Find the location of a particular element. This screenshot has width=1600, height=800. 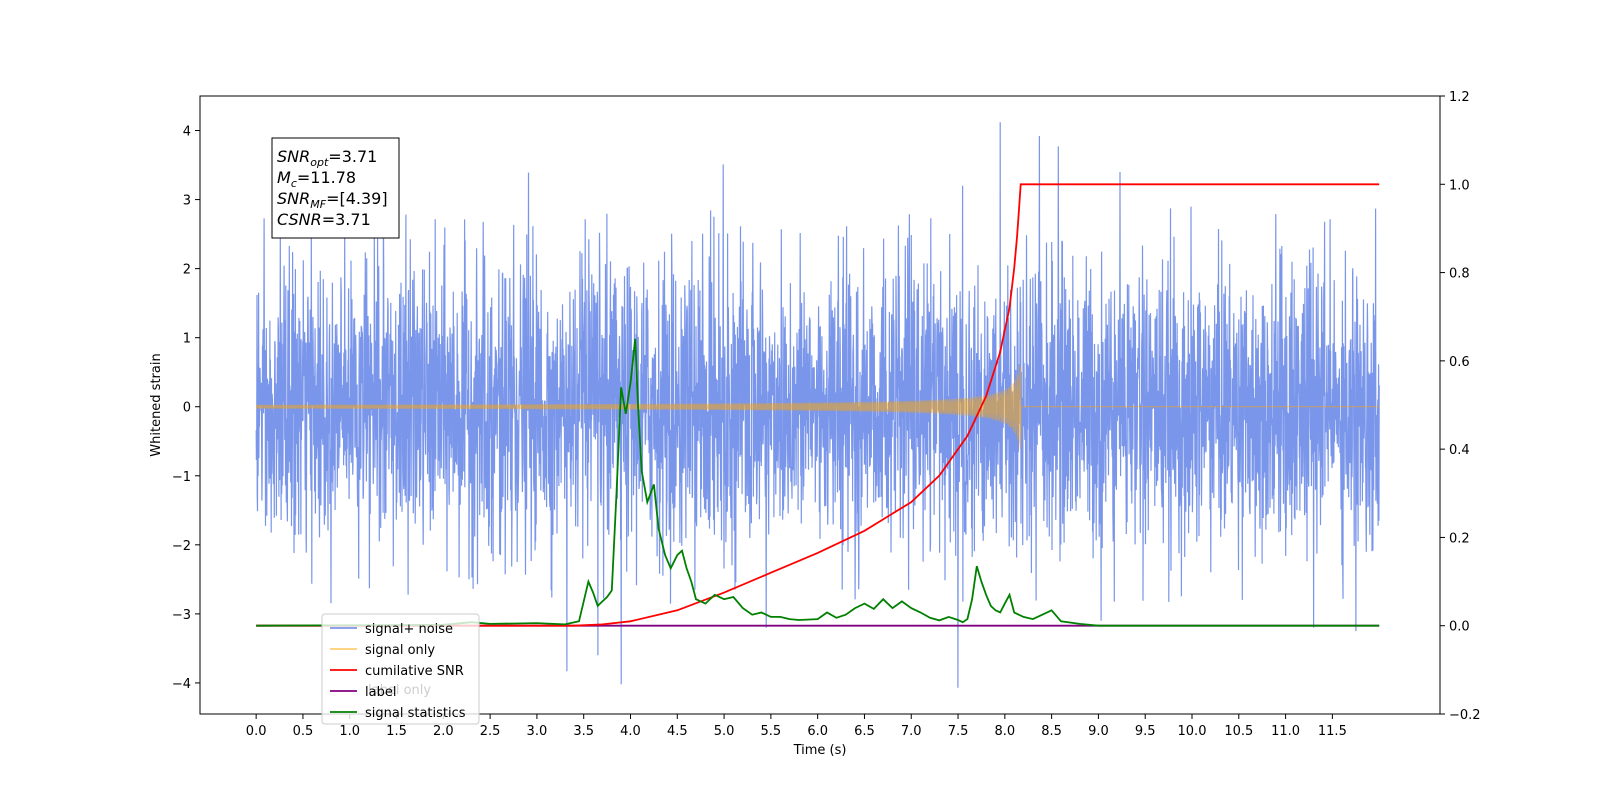

y2-tick-label: 0.8 is located at coordinates (1459, 274).